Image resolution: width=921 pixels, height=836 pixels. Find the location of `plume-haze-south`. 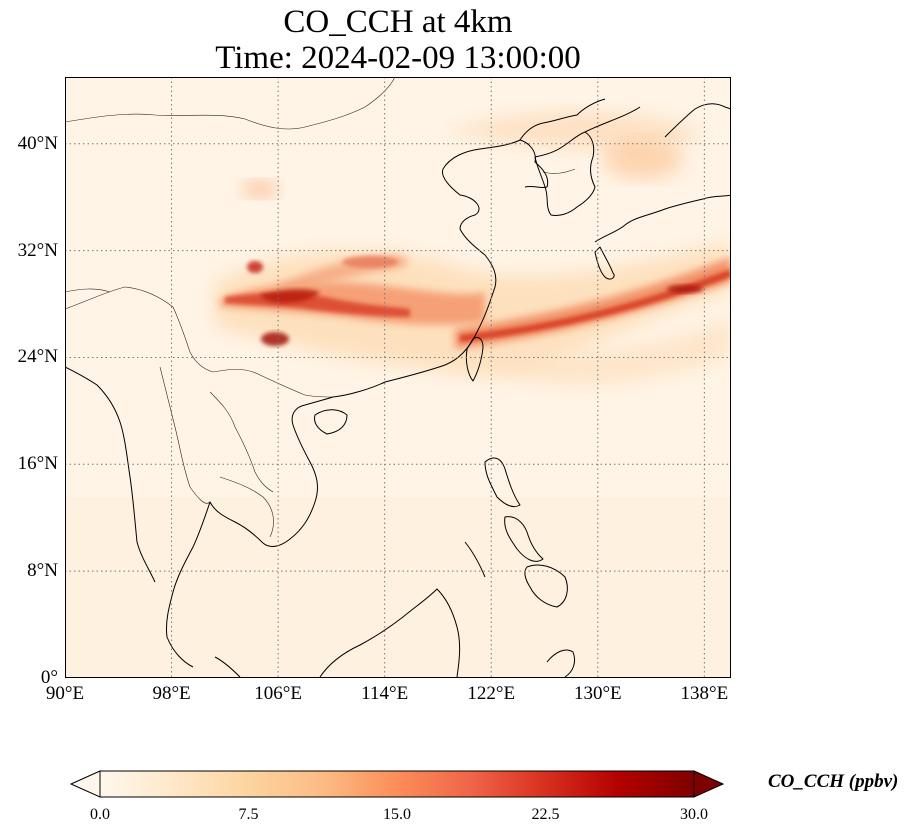

plume-haze-south is located at coordinates (598, 351).